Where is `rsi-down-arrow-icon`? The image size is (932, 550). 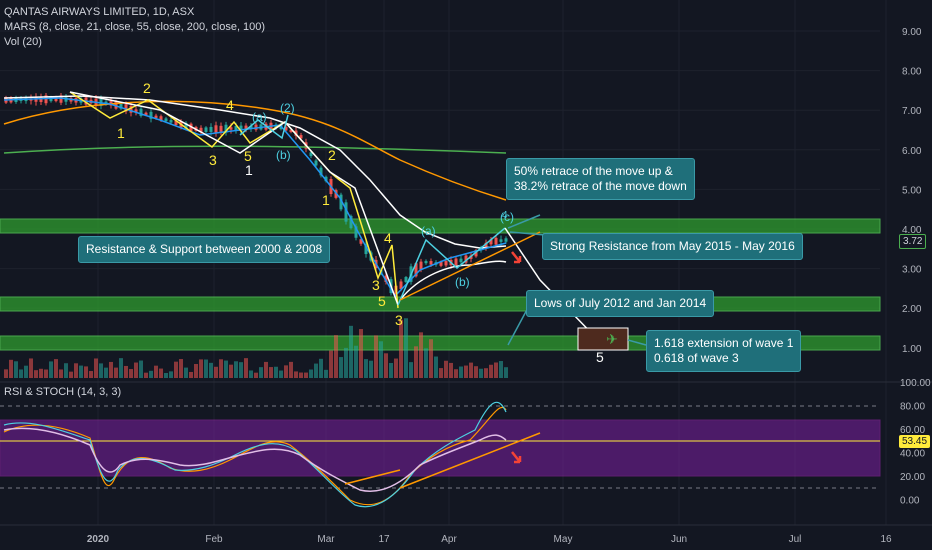 rsi-down-arrow-icon is located at coordinates (516, 457).